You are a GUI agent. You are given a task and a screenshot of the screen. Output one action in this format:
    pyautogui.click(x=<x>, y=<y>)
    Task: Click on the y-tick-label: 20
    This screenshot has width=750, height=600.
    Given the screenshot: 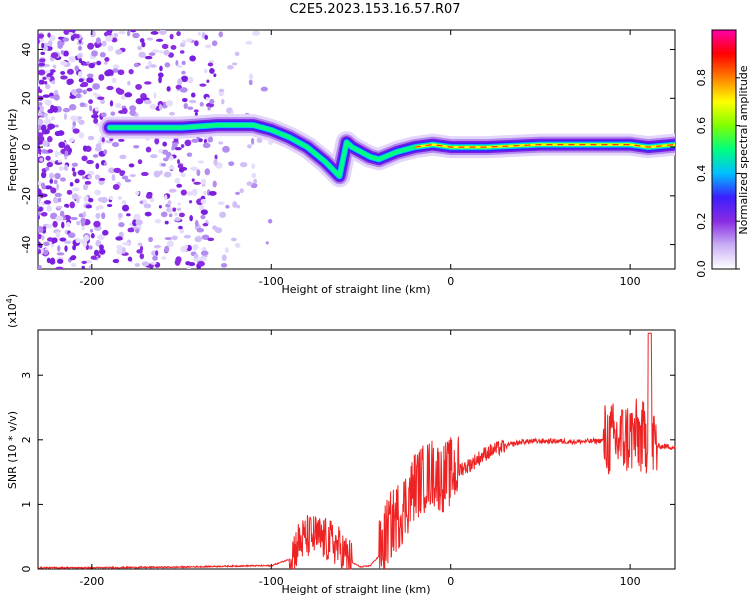 What is the action you would take?
    pyautogui.click(x=26, y=98)
    